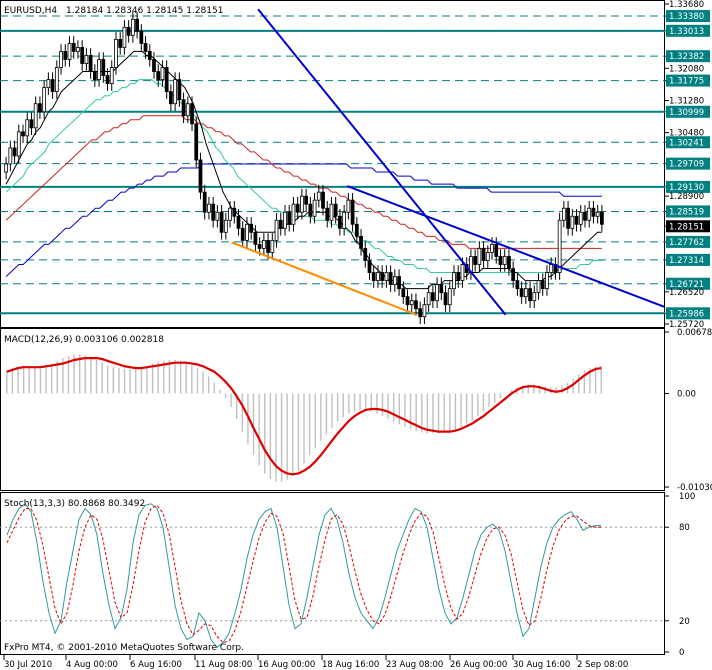  What do you see at coordinates (686, 134) in the screenshot?
I see `price-tick-label: 1.30480` at bounding box center [686, 134].